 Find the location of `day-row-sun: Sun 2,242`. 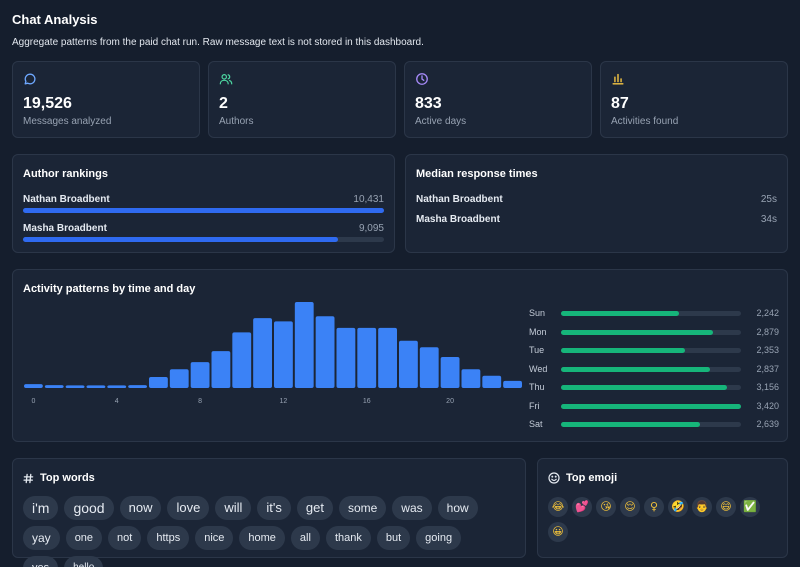

day-row-sun: Sun 2,242 is located at coordinates (654, 314).